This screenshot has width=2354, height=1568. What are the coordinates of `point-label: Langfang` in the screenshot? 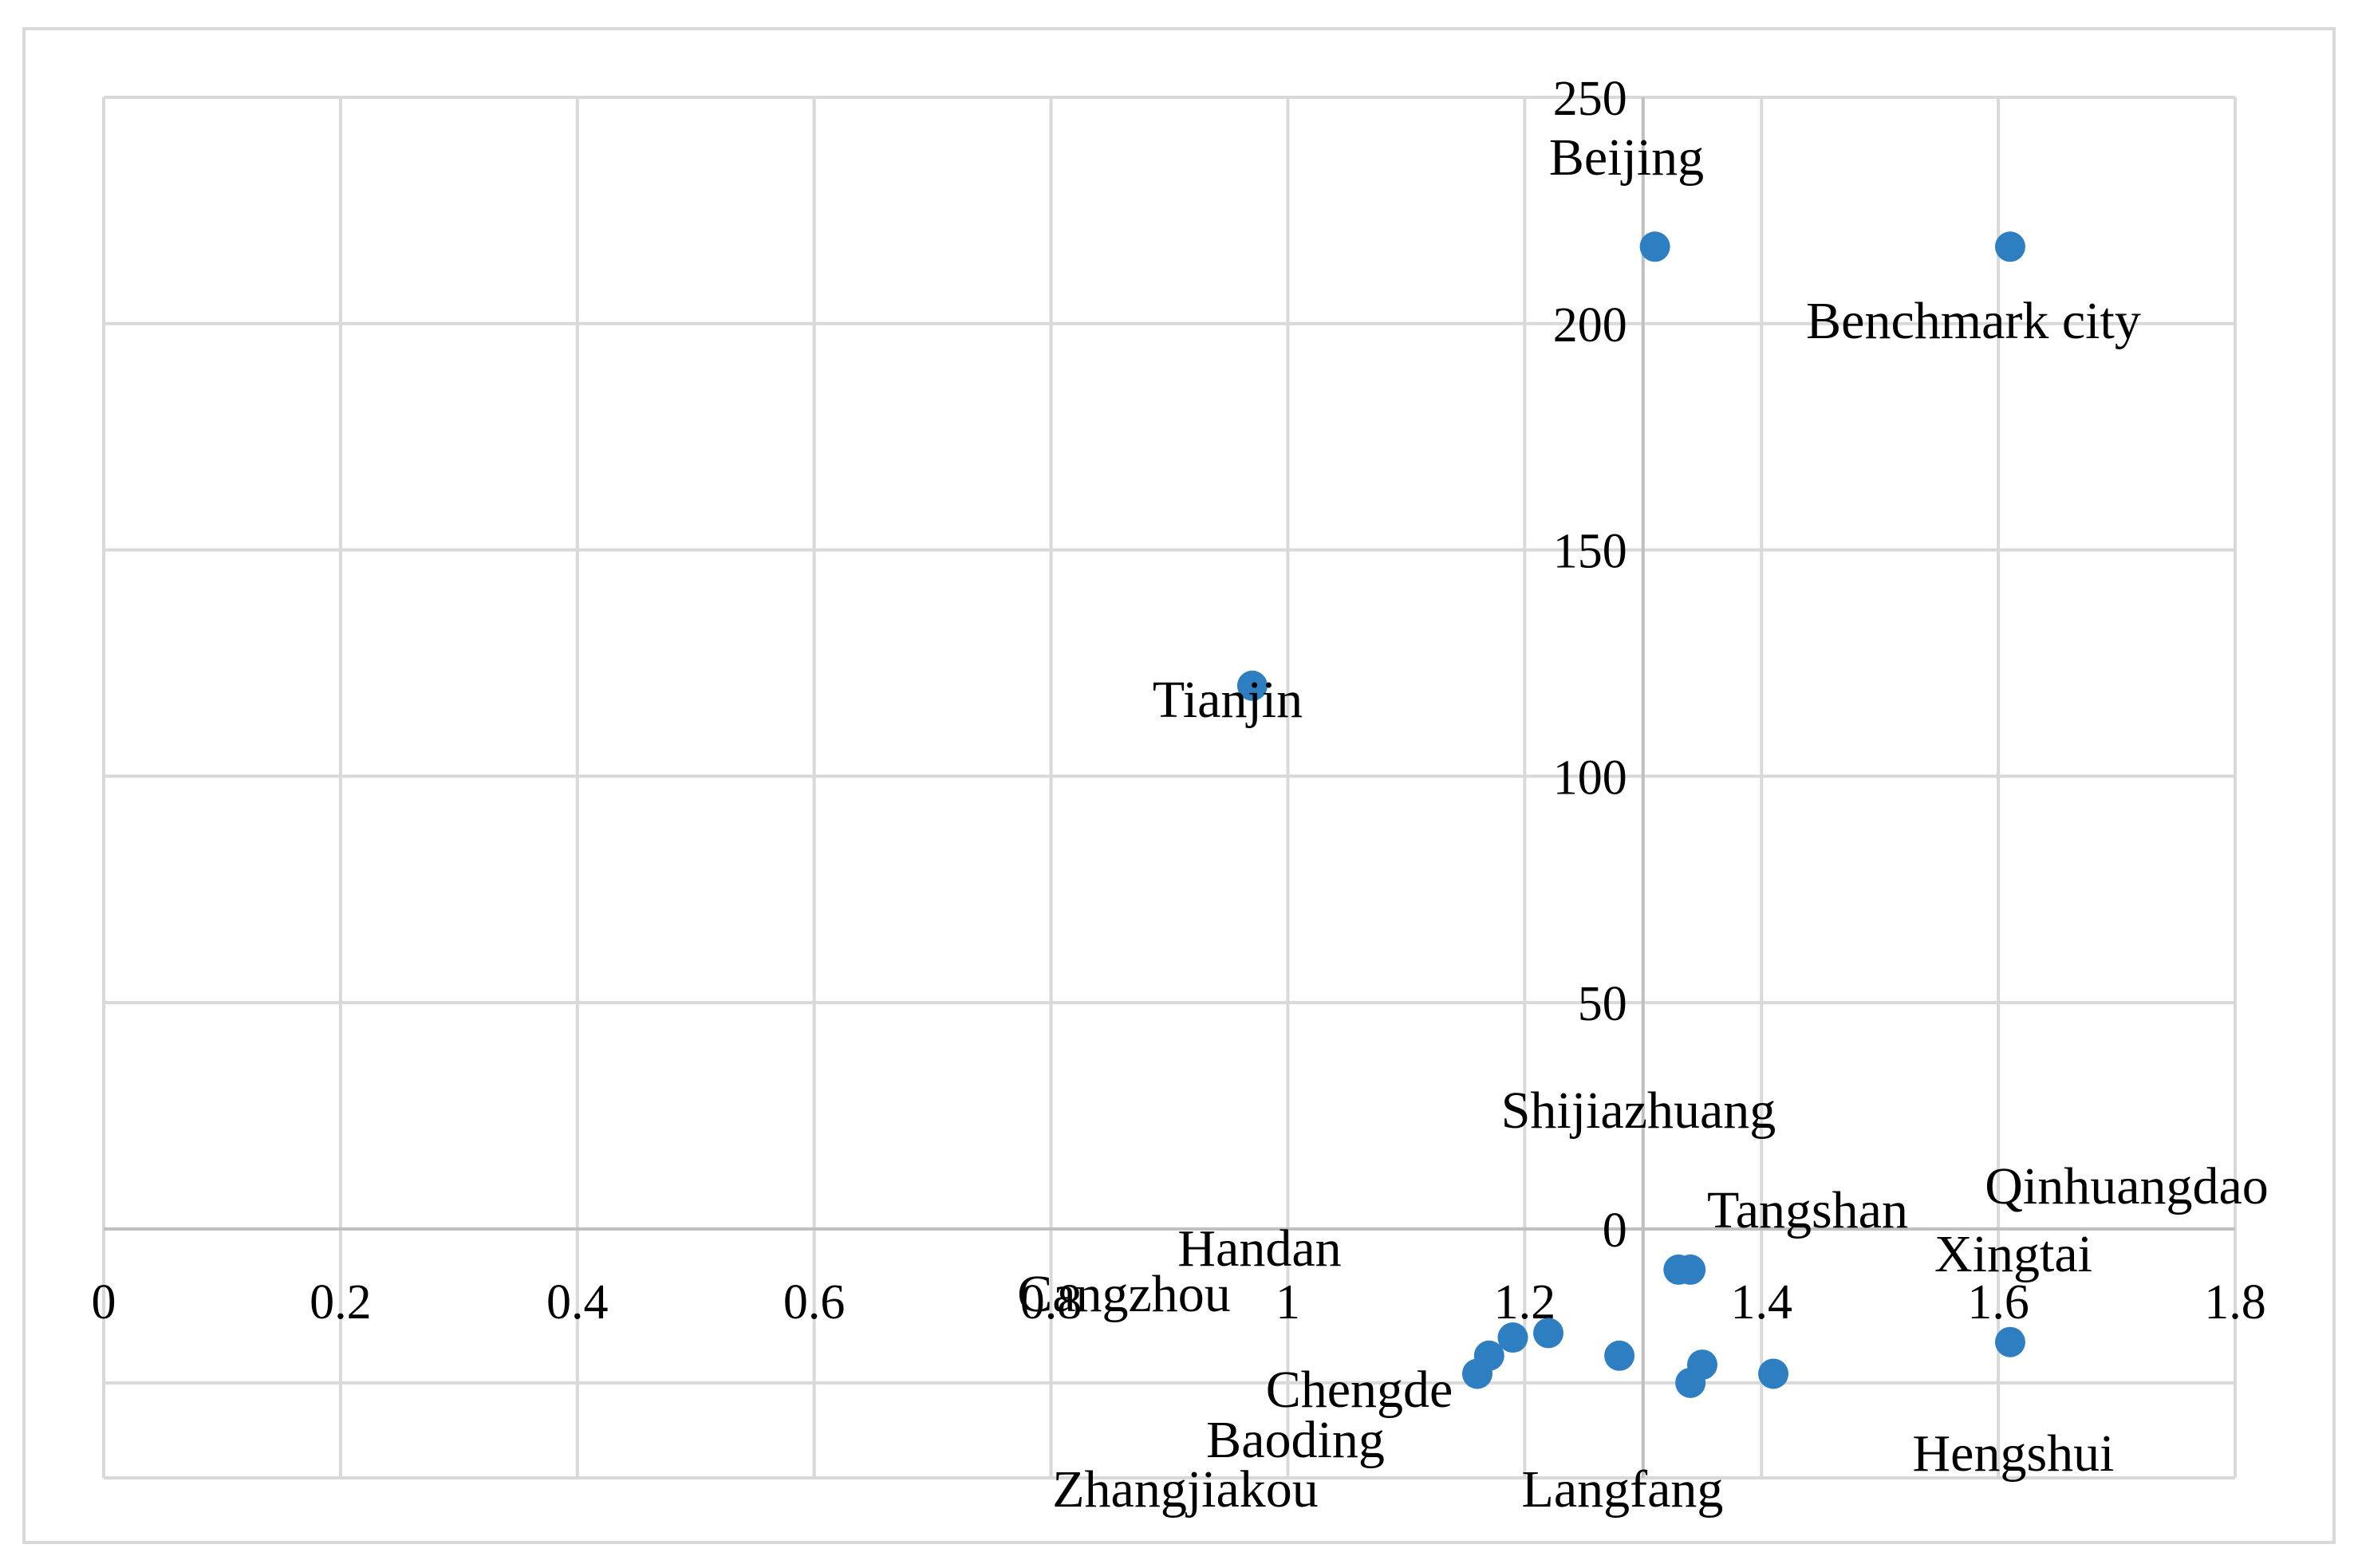 It's located at (1623, 1489).